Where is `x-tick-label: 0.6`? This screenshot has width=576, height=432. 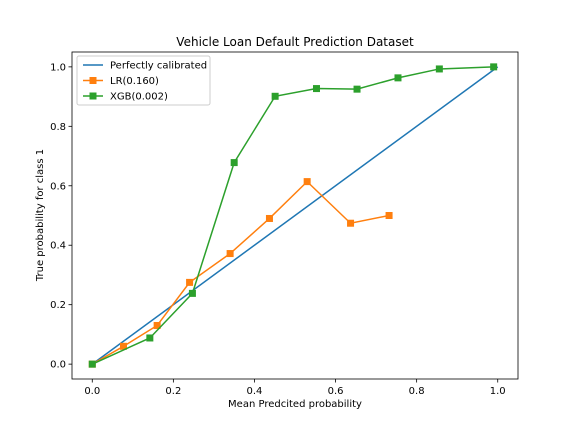
x-tick-label: 0.6 is located at coordinates (336, 391).